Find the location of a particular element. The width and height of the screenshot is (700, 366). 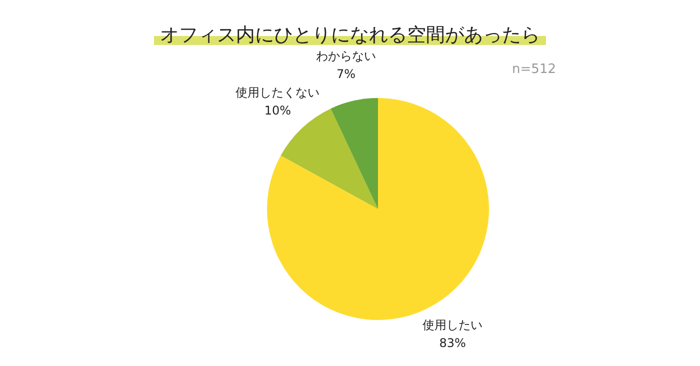

slice-label: わからない is located at coordinates (346, 56).